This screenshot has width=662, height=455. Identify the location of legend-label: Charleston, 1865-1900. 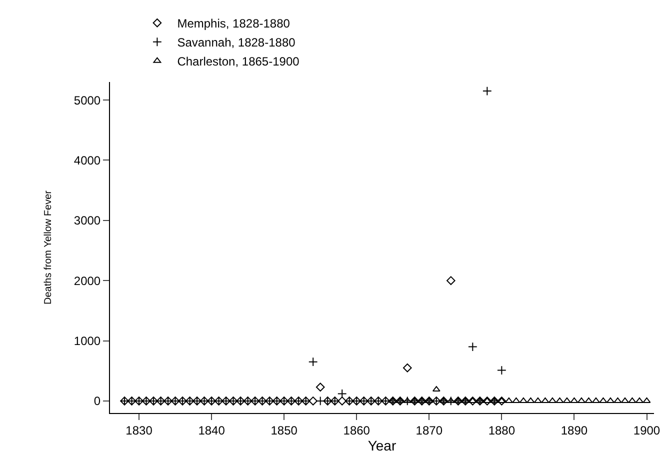
(238, 61).